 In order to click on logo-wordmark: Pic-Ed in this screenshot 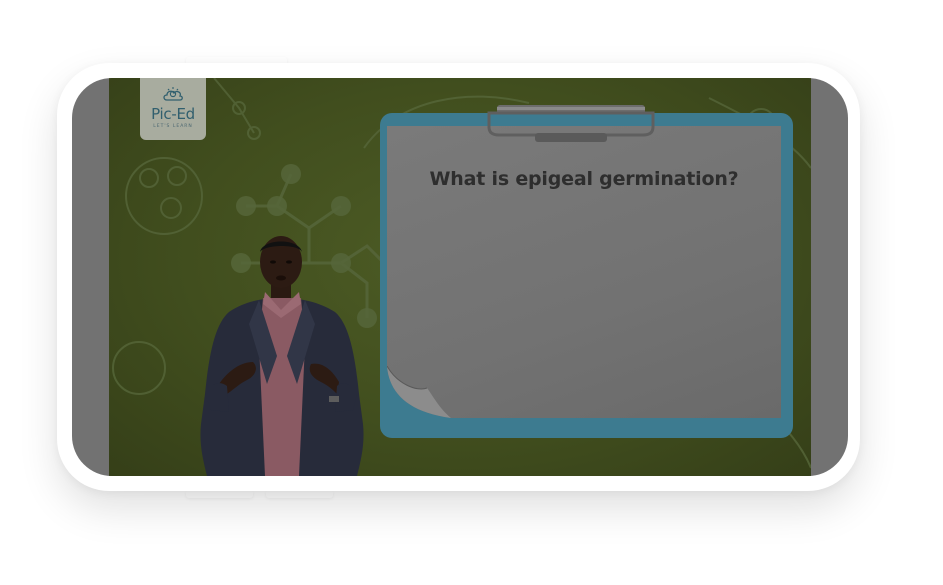, I will do `click(173, 114)`.